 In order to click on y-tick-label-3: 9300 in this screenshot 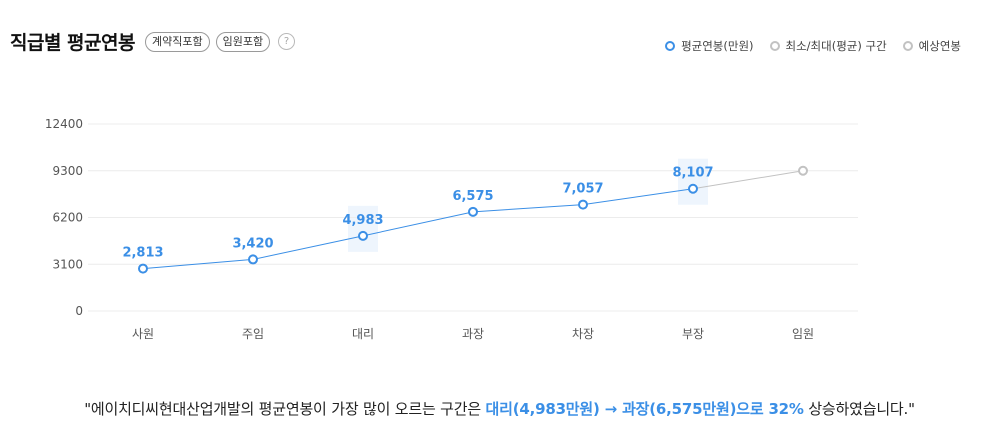, I will do `click(67, 171)`.